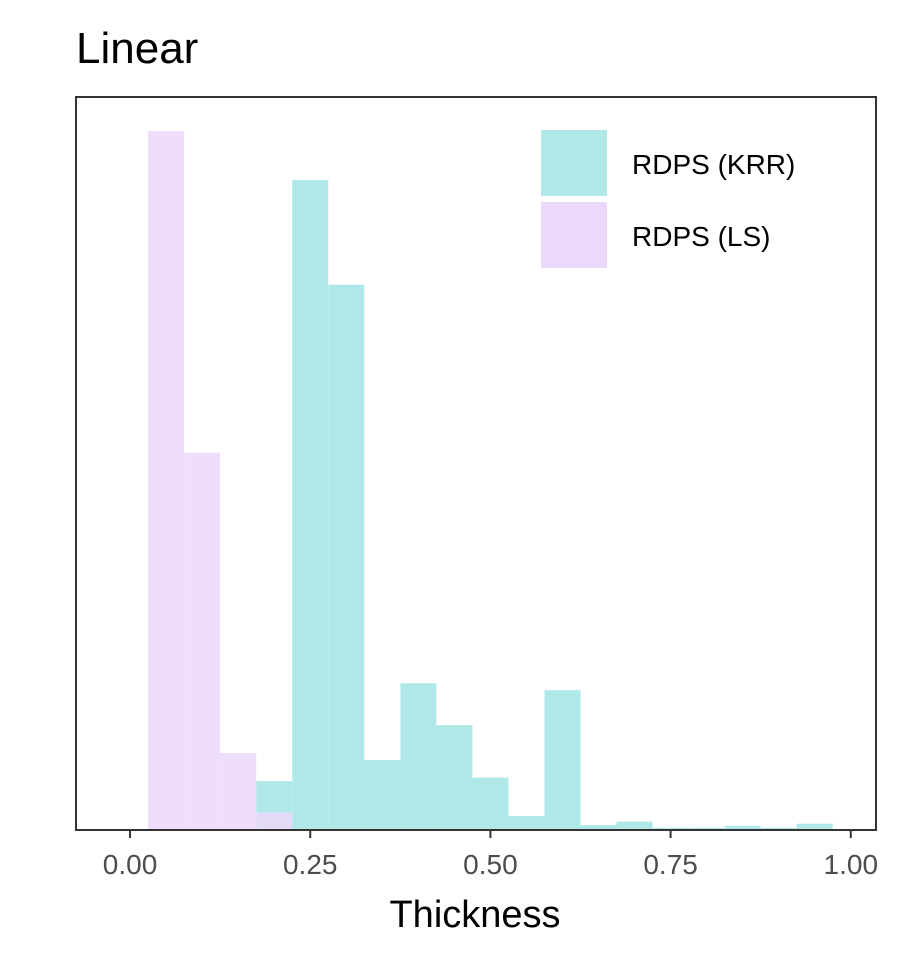 The width and height of the screenshot is (900, 960). What do you see at coordinates (574, 163) in the screenshot?
I see `legend-swatch-rdps-krr` at bounding box center [574, 163].